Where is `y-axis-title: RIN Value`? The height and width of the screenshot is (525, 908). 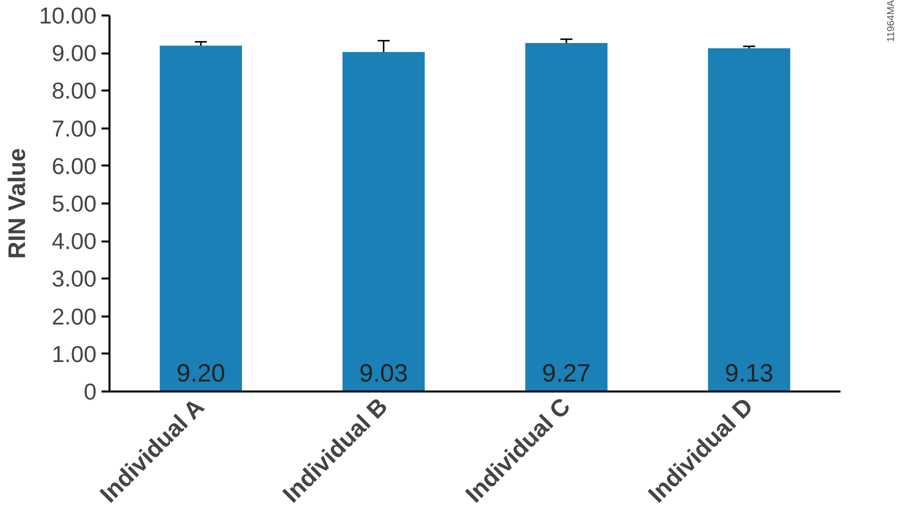
y-axis-title: RIN Value is located at coordinates (17, 203).